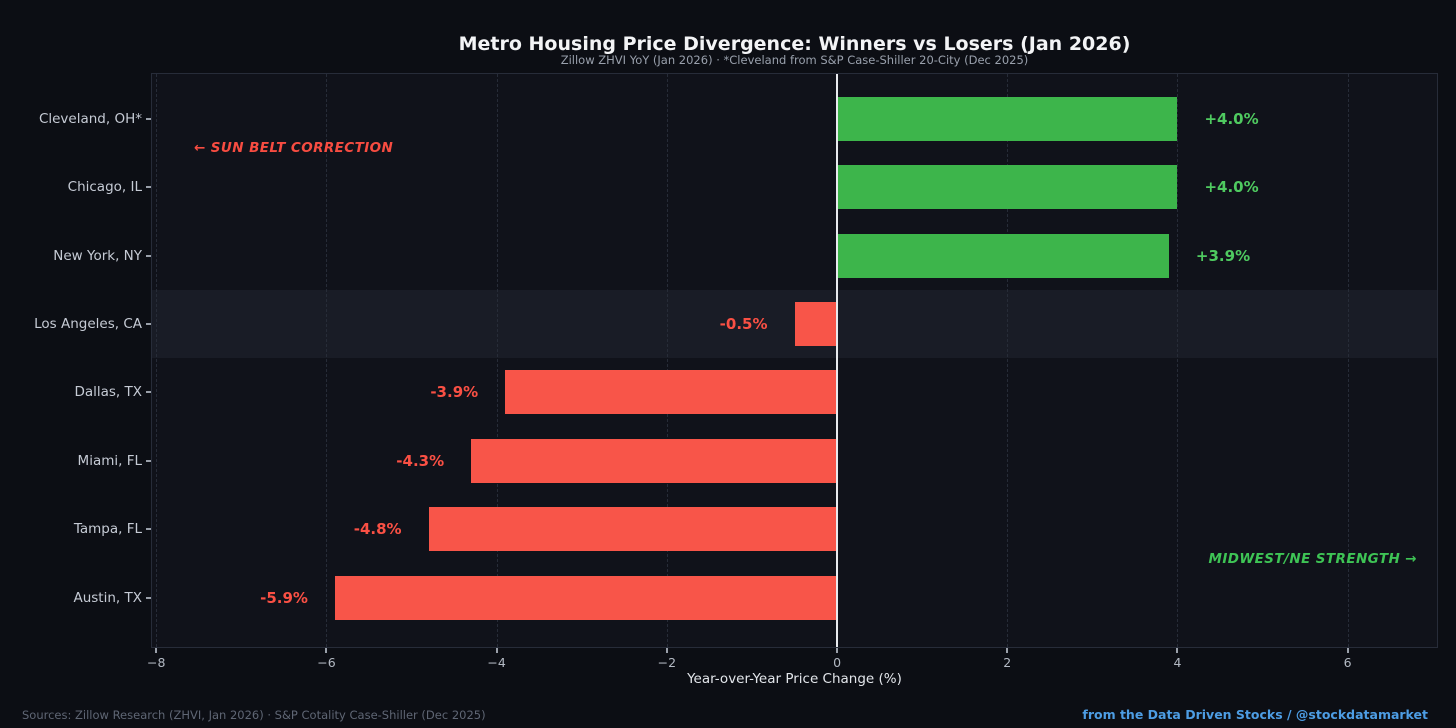 The image size is (1456, 728). Describe the element at coordinates (496, 662) in the screenshot. I see `x-tick-label: −4` at that location.